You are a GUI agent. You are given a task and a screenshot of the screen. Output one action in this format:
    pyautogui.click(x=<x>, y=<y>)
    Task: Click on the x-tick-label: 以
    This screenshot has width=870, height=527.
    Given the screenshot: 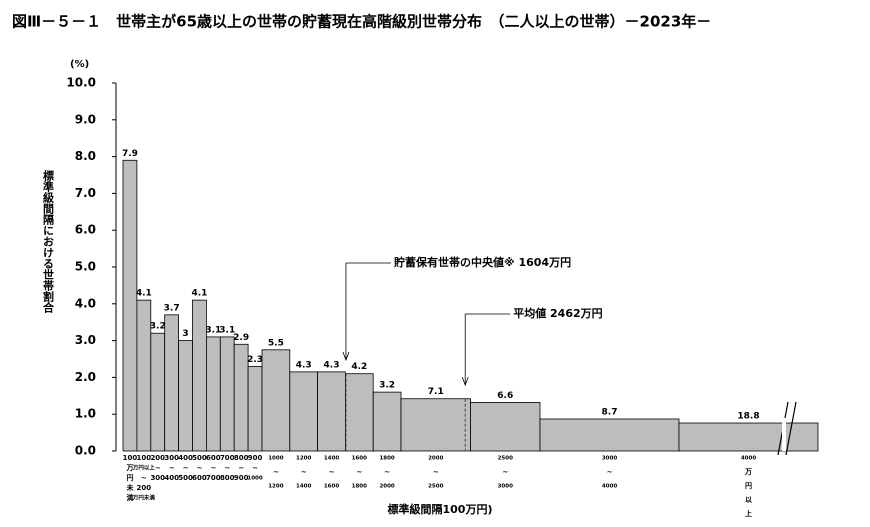 What is the action you would take?
    pyautogui.click(x=748, y=500)
    